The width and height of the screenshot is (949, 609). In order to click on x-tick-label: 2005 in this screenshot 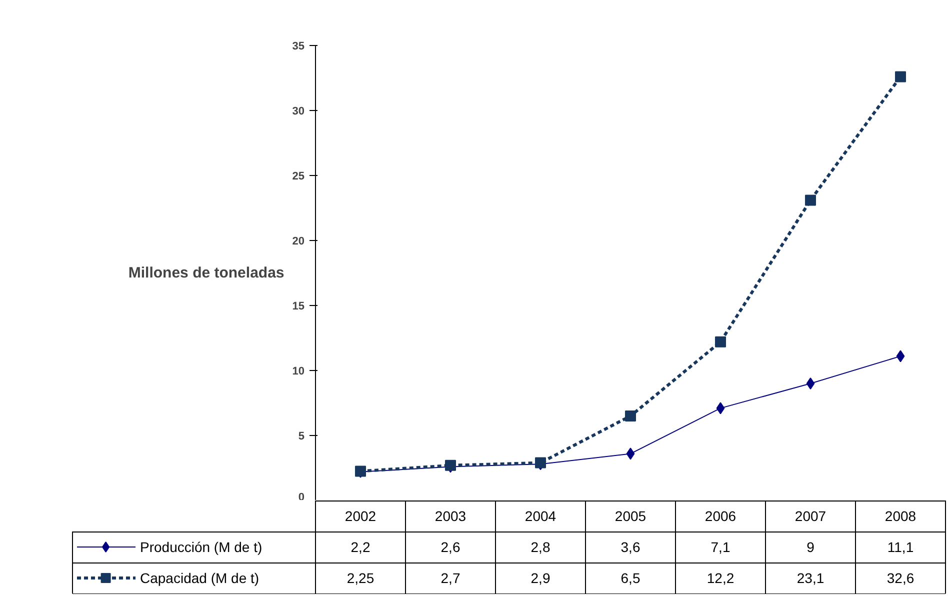, I will do `click(630, 516)`.